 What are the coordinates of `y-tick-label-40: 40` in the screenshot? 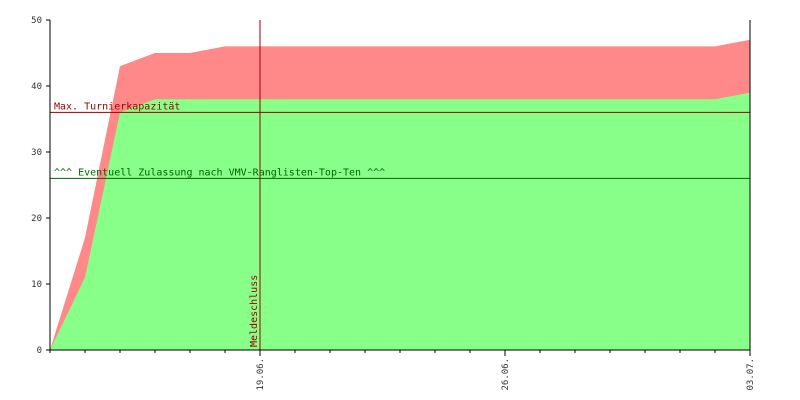 It's located at (36, 87).